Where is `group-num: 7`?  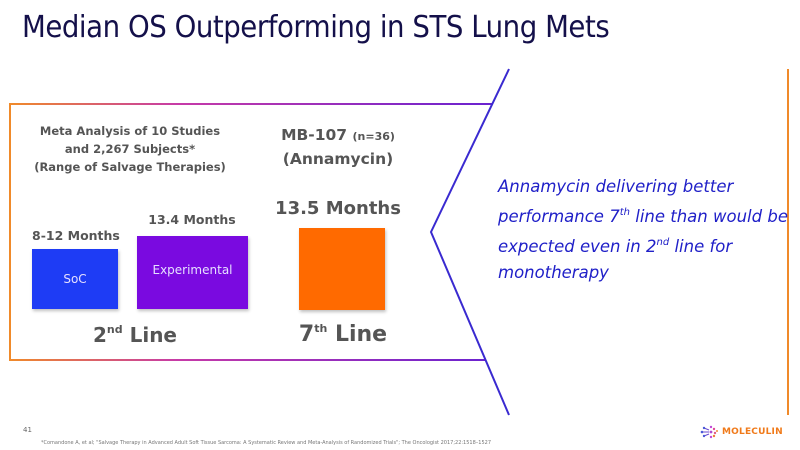
group-num: 7 is located at coordinates (306, 334).